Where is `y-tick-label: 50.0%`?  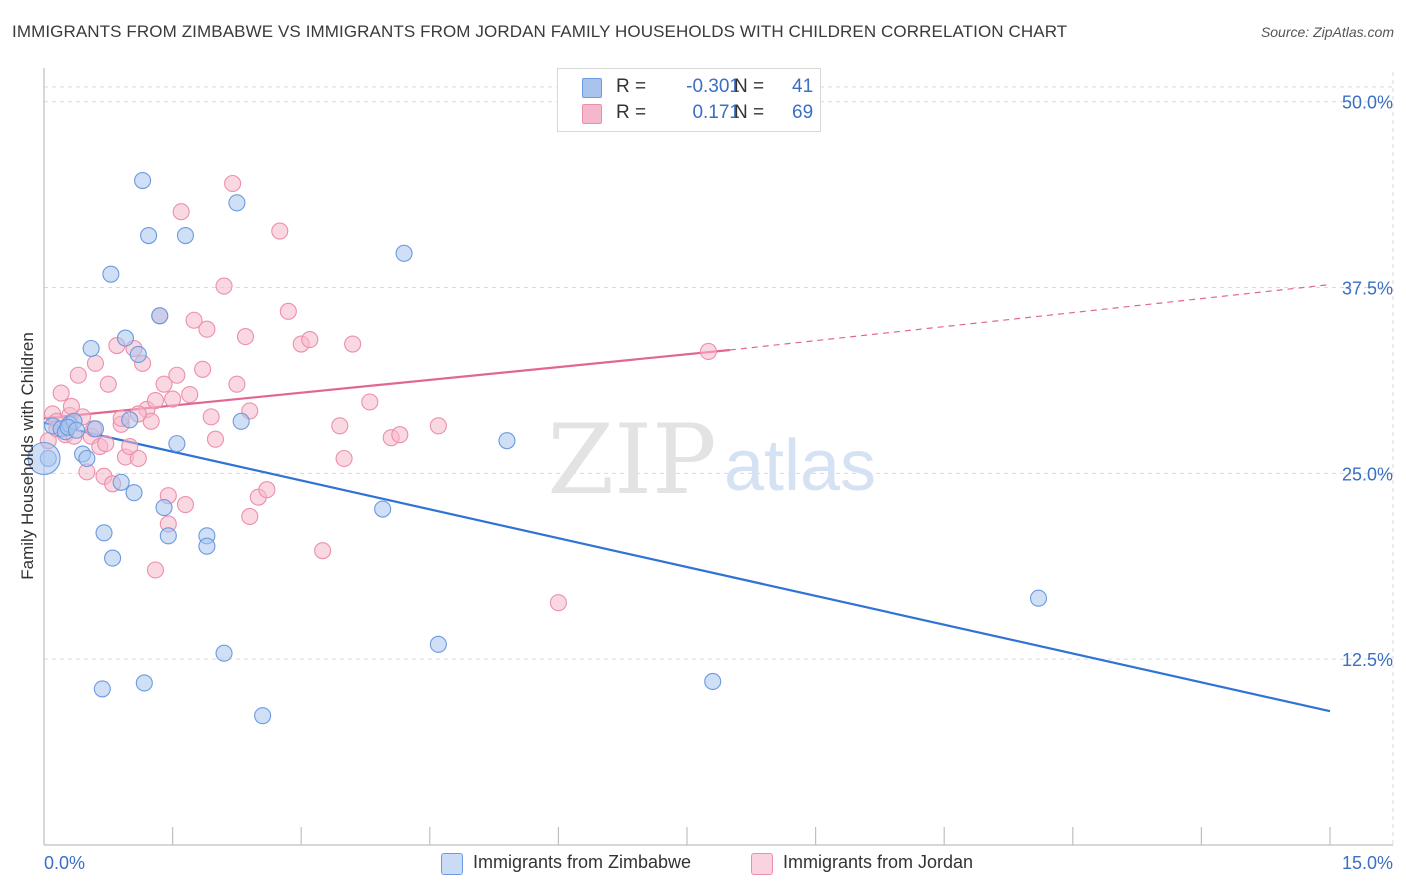 y-tick-label: 50.0% is located at coordinates (1367, 103).